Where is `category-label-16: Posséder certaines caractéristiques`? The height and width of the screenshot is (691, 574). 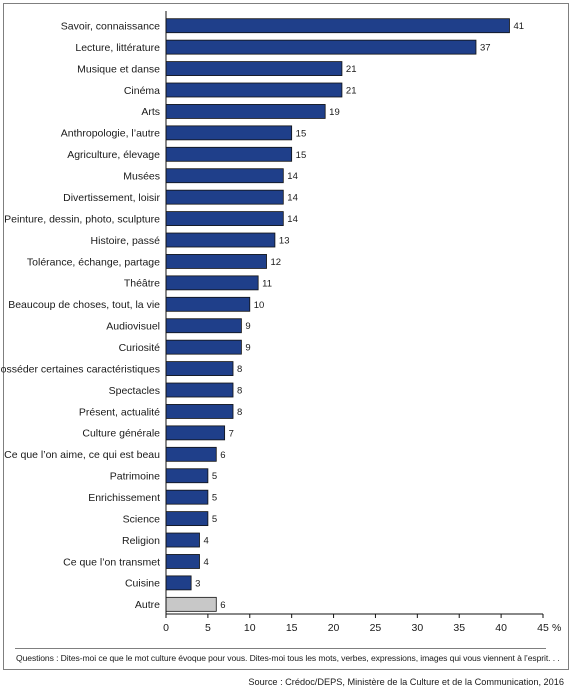 category-label-16: Posséder certaines caractéristiques is located at coordinates (80, 369).